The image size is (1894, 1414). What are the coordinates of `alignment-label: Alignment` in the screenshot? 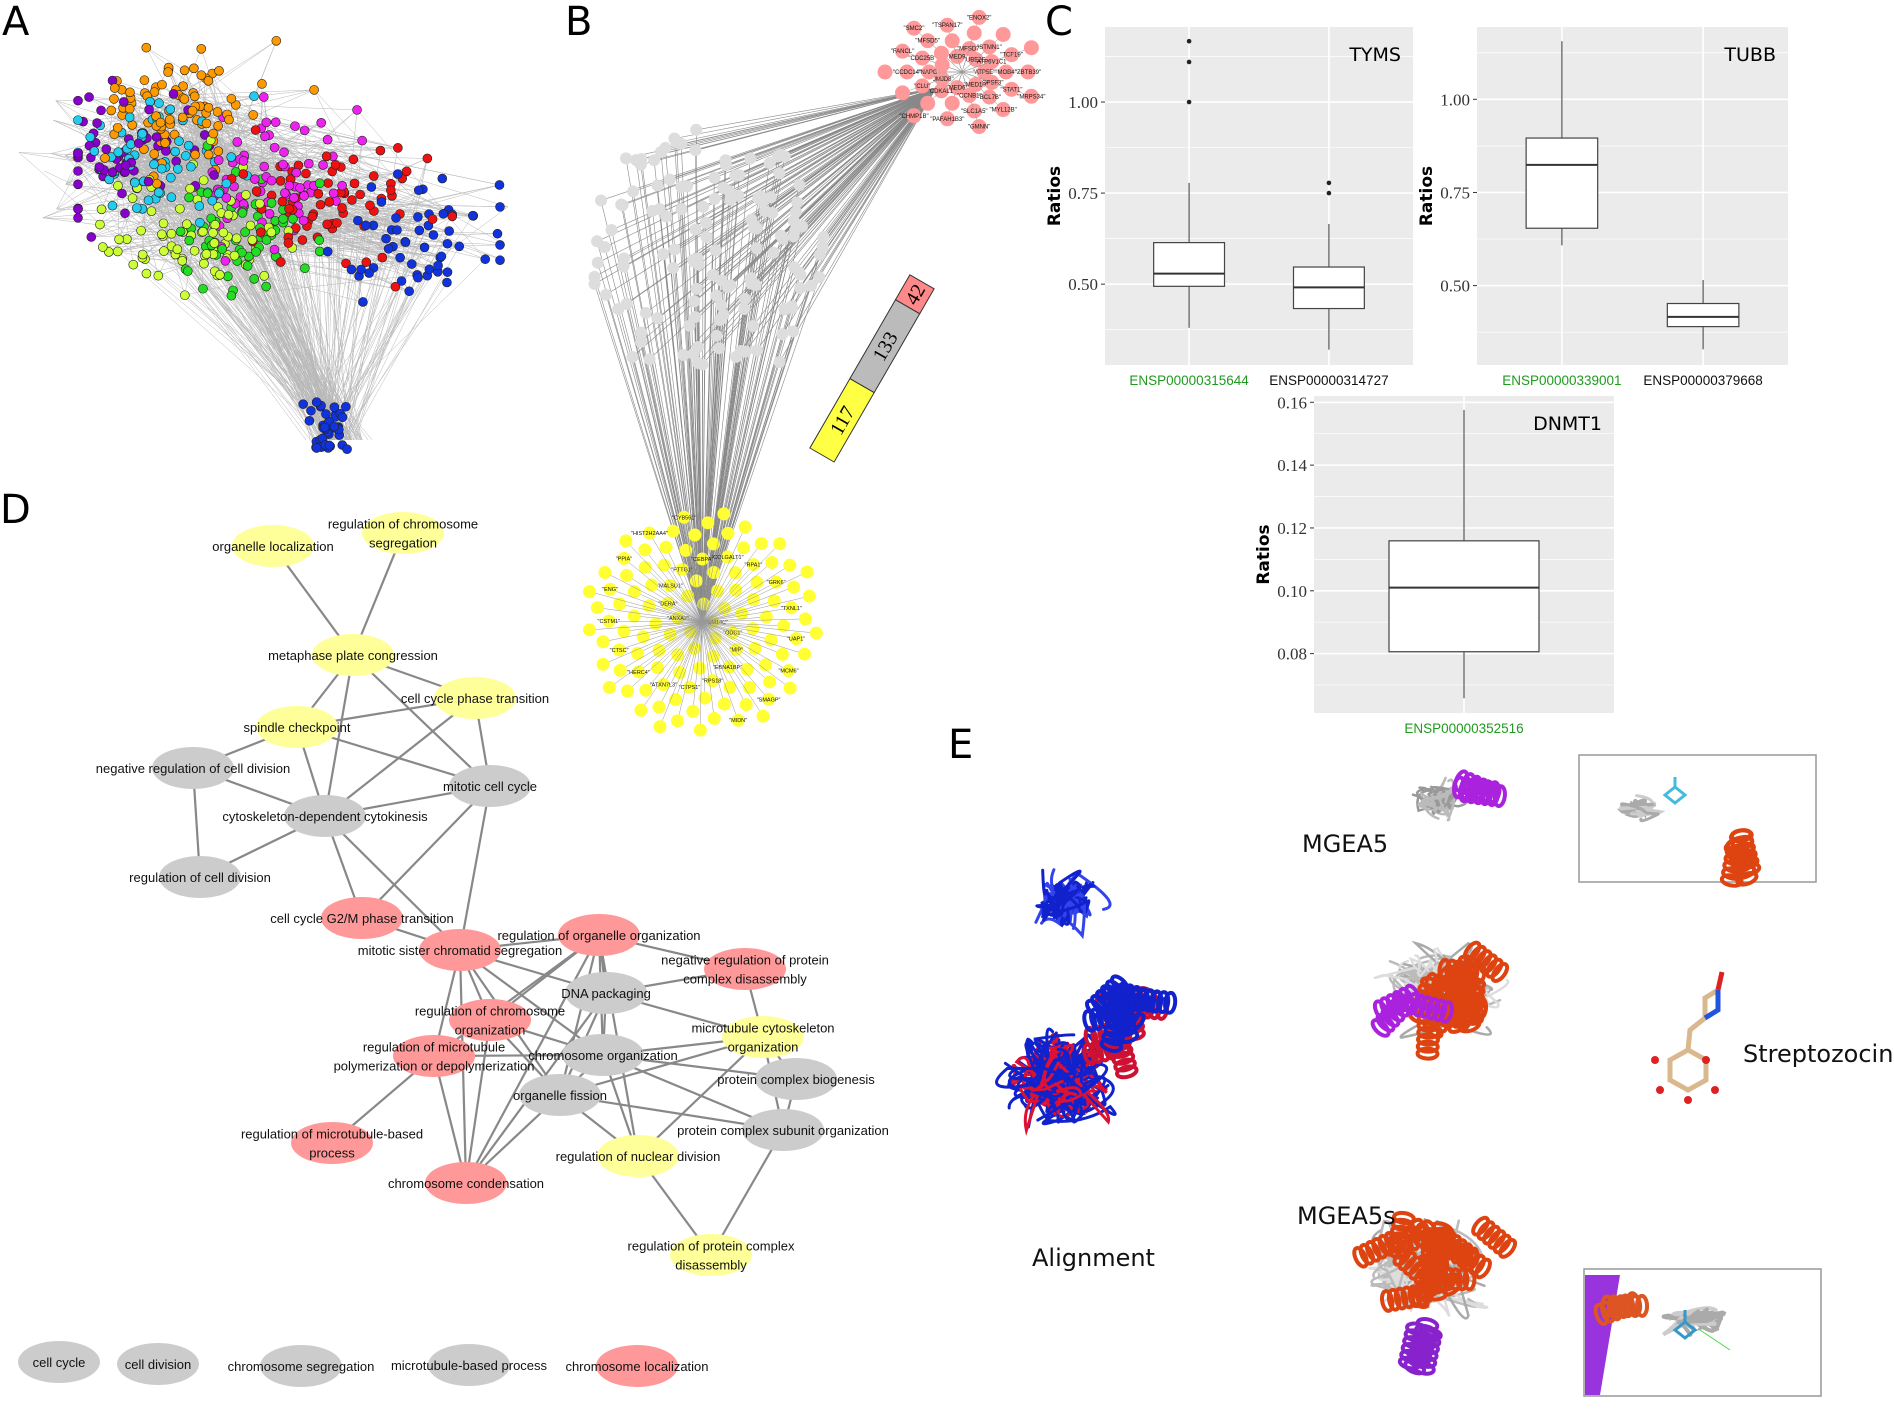 It's located at (1093, 1258).